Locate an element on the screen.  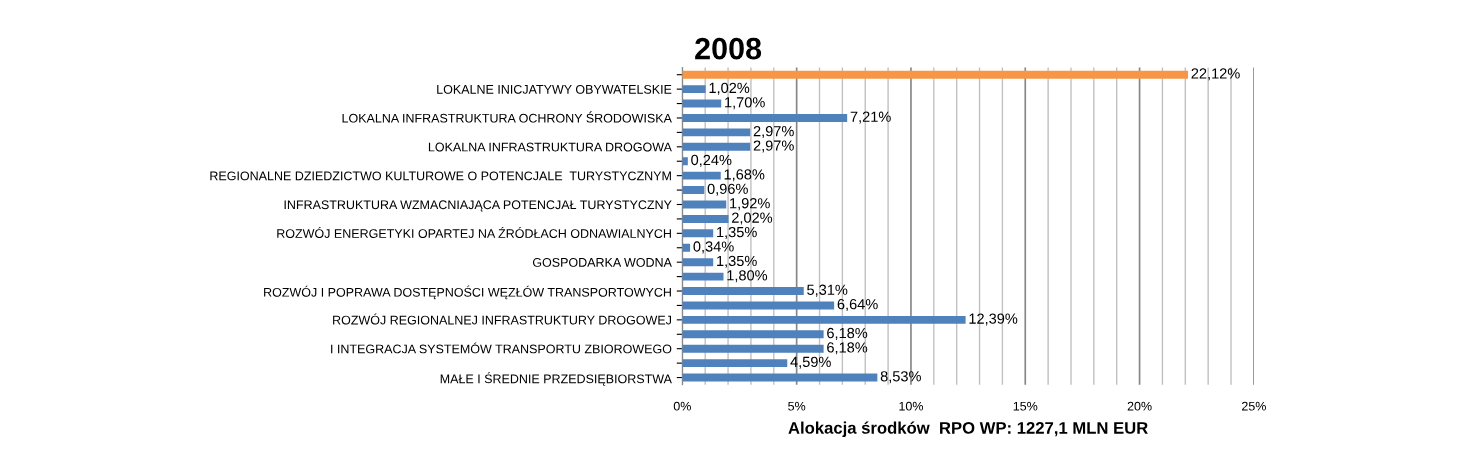
y-tick-label: MAŁE I ŚREDNIE PRZEDSIĘBIORSTWA is located at coordinates (556, 378).